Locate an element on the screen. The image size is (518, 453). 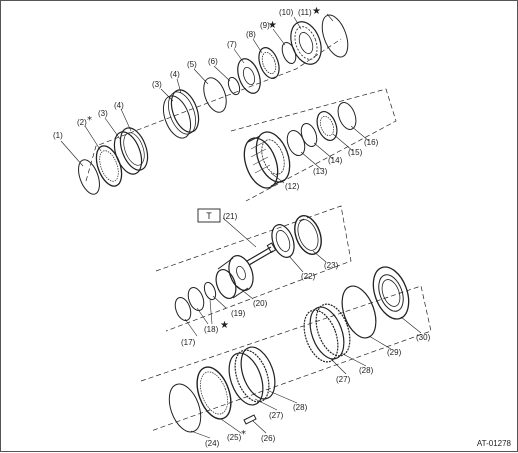
center-group-outline is located at coordinates (253, 268).